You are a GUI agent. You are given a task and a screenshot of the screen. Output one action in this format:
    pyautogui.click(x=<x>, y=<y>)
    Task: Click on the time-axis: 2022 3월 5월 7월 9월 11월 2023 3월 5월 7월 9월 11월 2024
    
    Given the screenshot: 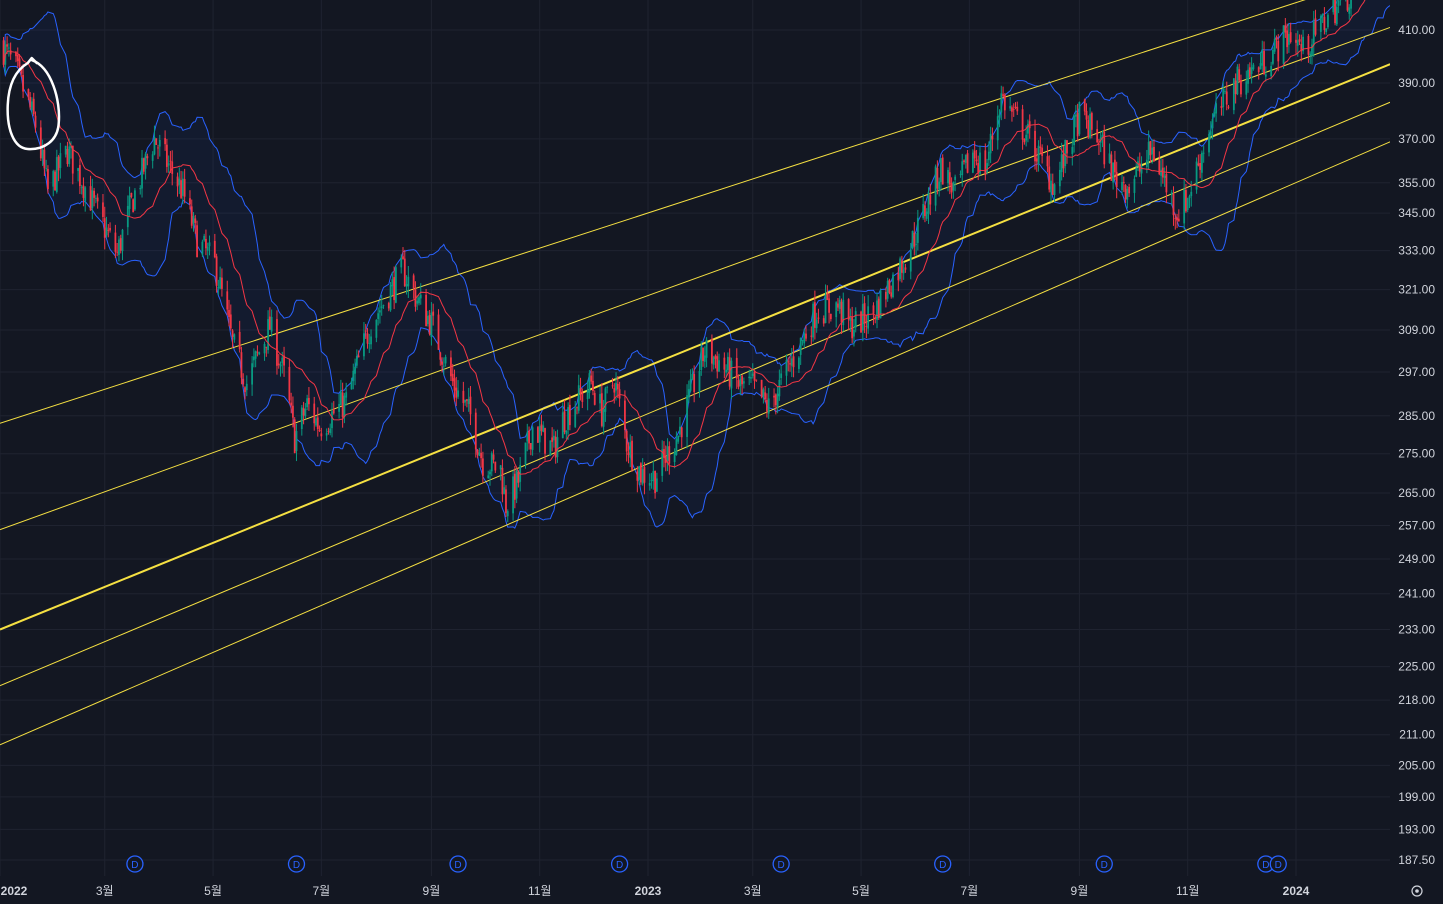 What is the action you would take?
    pyautogui.click(x=721, y=890)
    